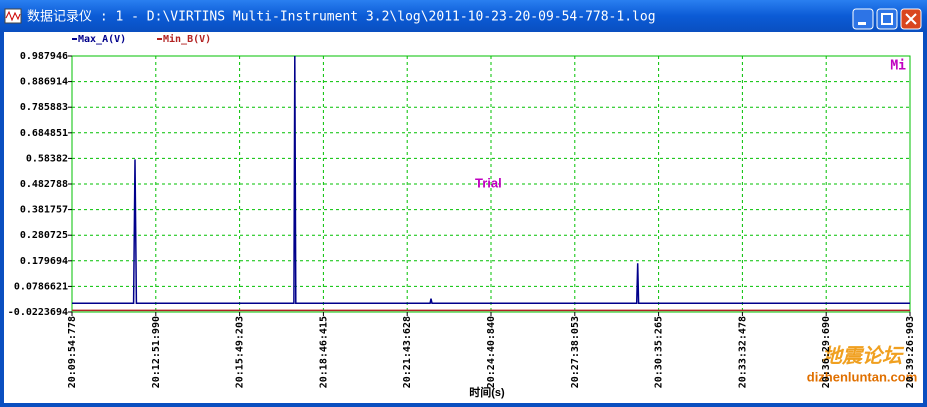  Describe the element at coordinates (102, 39) in the screenshot. I see `legend-label: Max_A(V)` at that location.